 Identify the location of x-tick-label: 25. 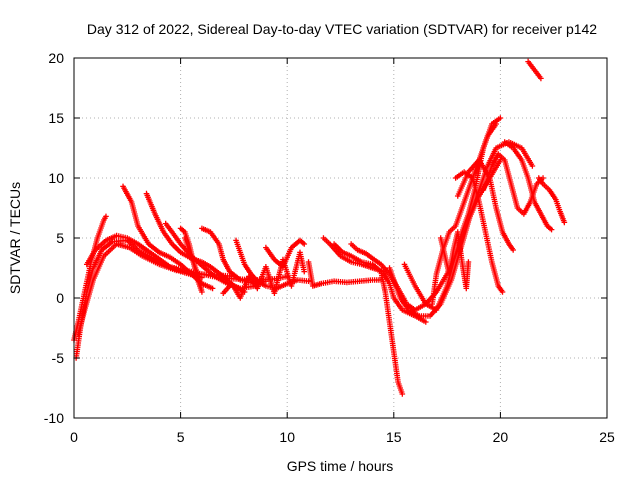
(607, 437).